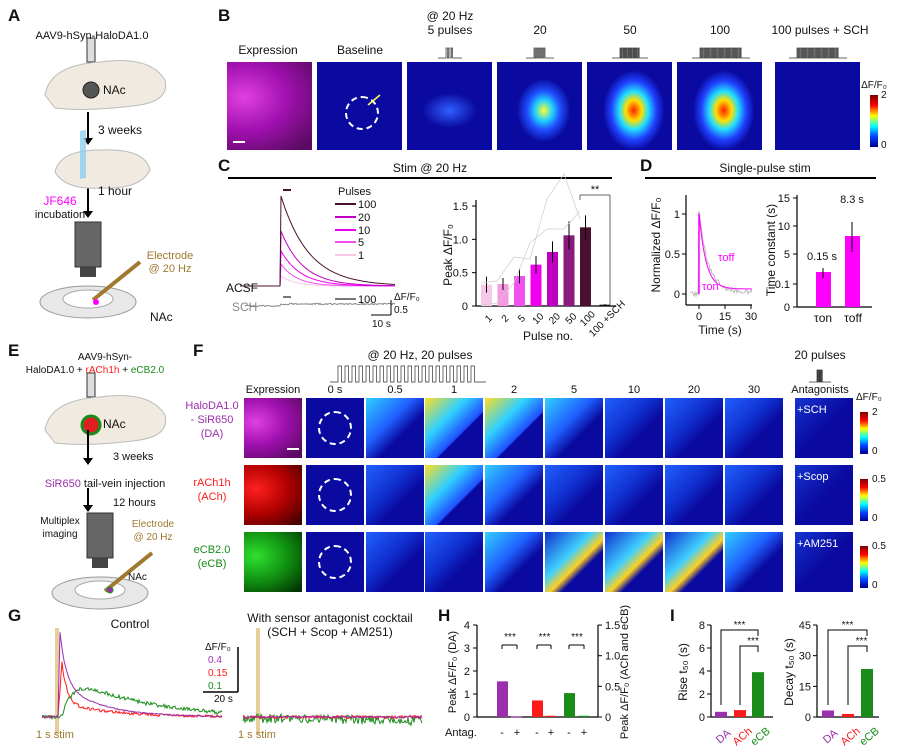  What do you see at coordinates (63, 484) in the screenshot?
I see `e-dye: SiR650` at bounding box center [63, 484].